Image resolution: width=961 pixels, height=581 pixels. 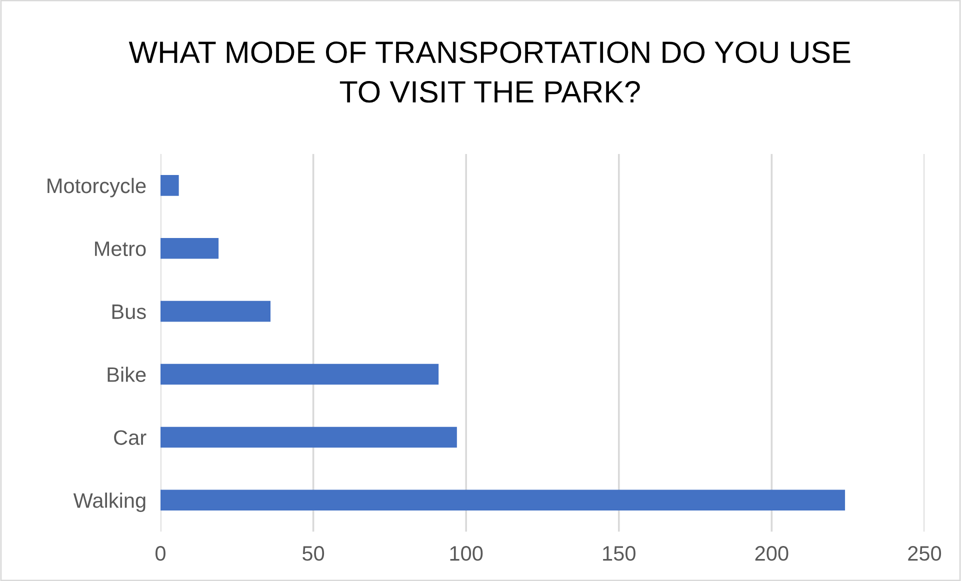 What do you see at coordinates (161, 553) in the screenshot?
I see `x-tick-label: 0` at bounding box center [161, 553].